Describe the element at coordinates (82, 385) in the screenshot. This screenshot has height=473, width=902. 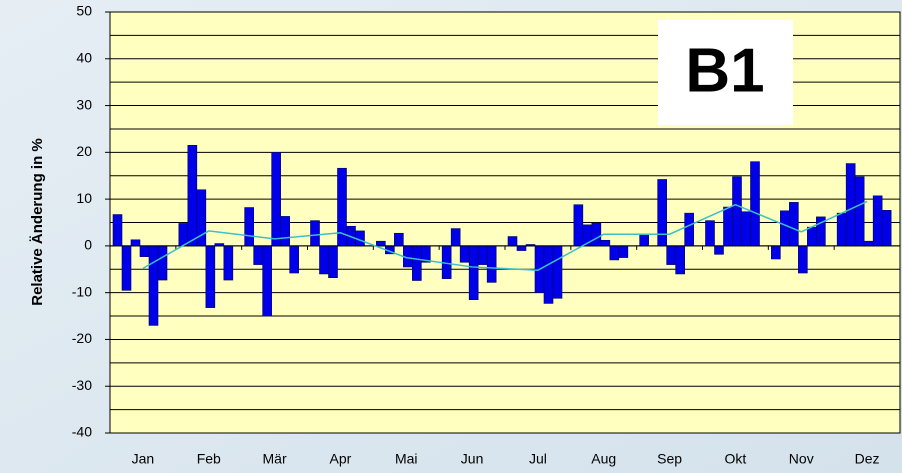
I see `y-tick-label: -30` at that location.